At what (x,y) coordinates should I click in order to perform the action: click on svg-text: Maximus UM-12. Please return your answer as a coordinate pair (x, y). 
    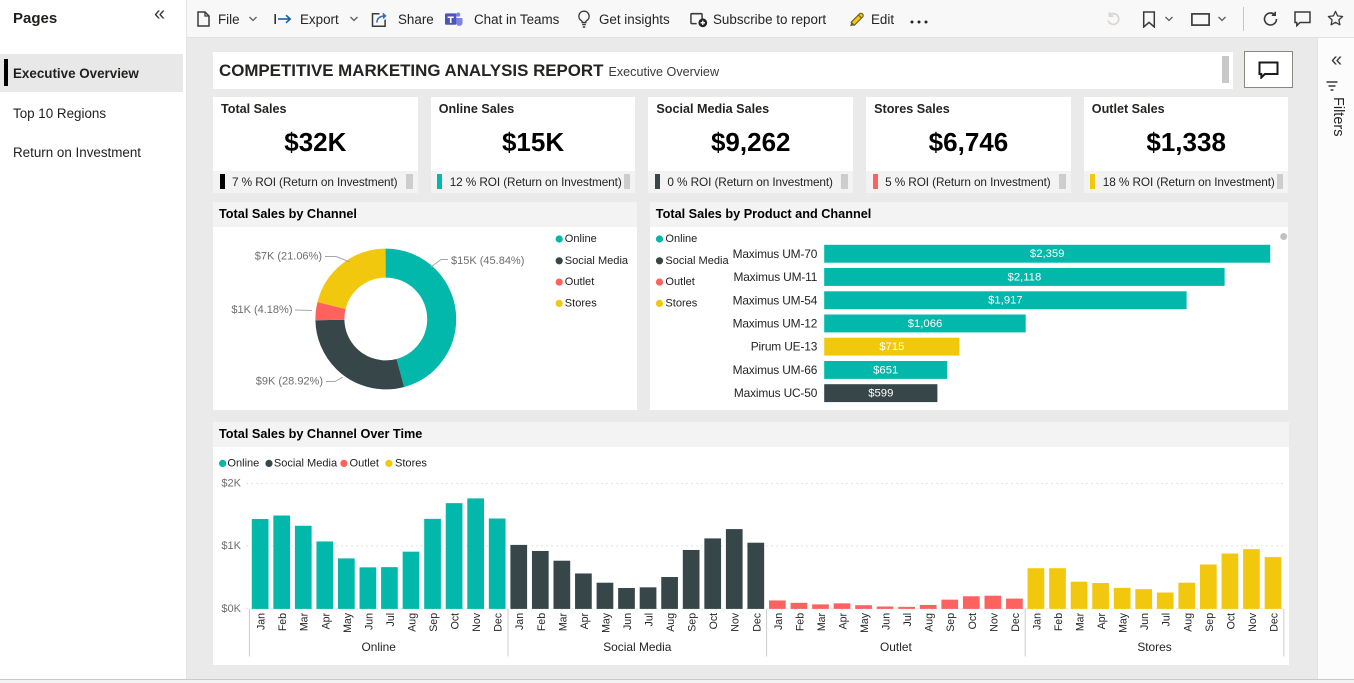
    Looking at the image, I should click on (774, 323).